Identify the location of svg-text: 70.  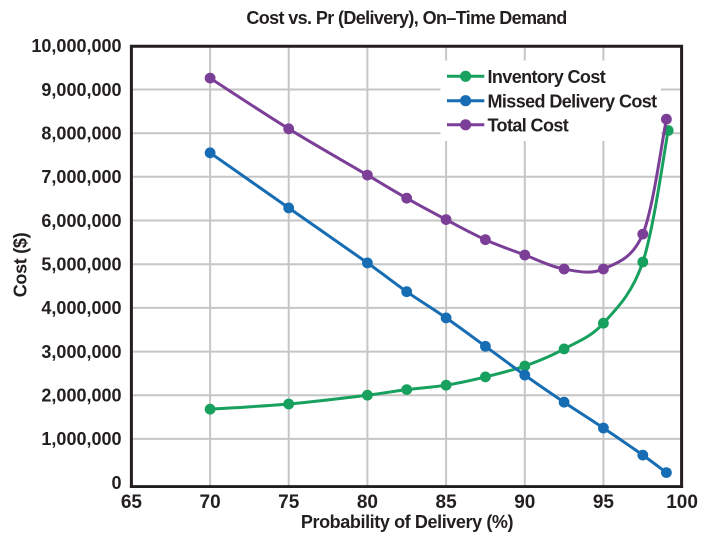
(210, 502).